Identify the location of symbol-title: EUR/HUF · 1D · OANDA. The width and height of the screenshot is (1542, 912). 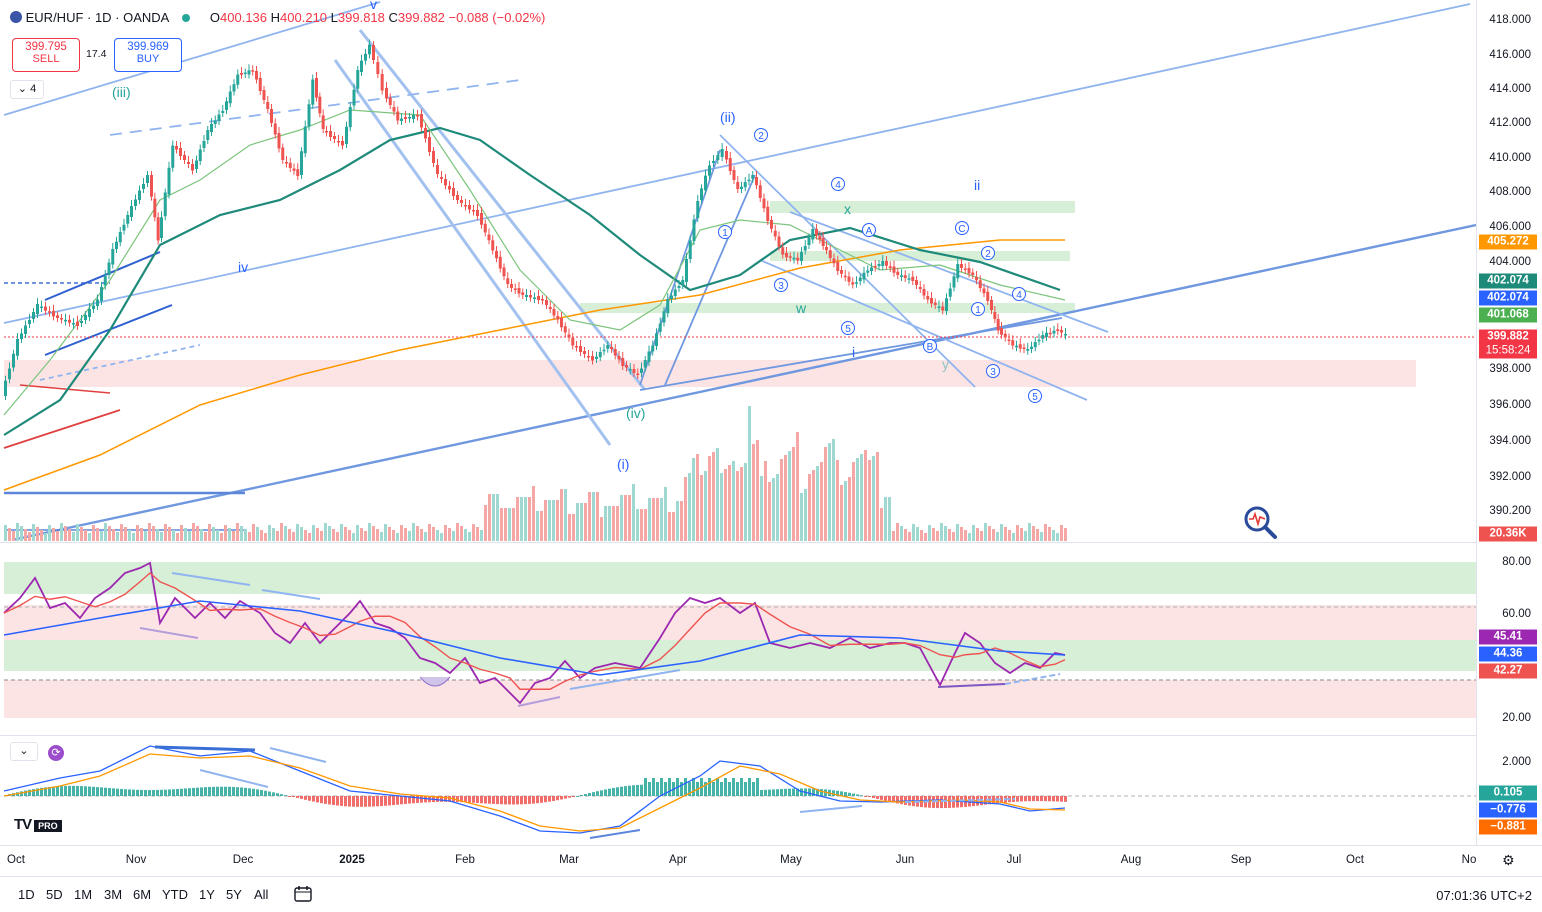
(97, 17).